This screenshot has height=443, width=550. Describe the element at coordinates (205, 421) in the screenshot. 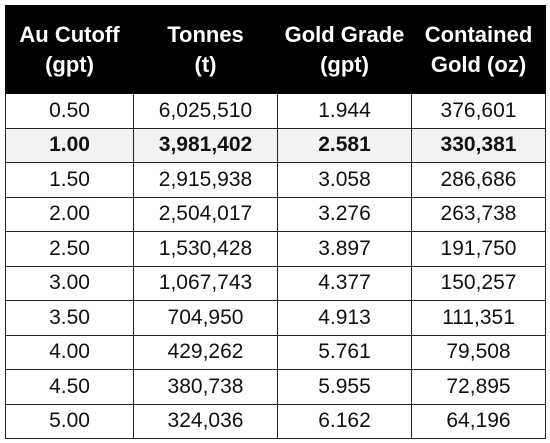

I see `tonnes-cell: 324,036` at that location.